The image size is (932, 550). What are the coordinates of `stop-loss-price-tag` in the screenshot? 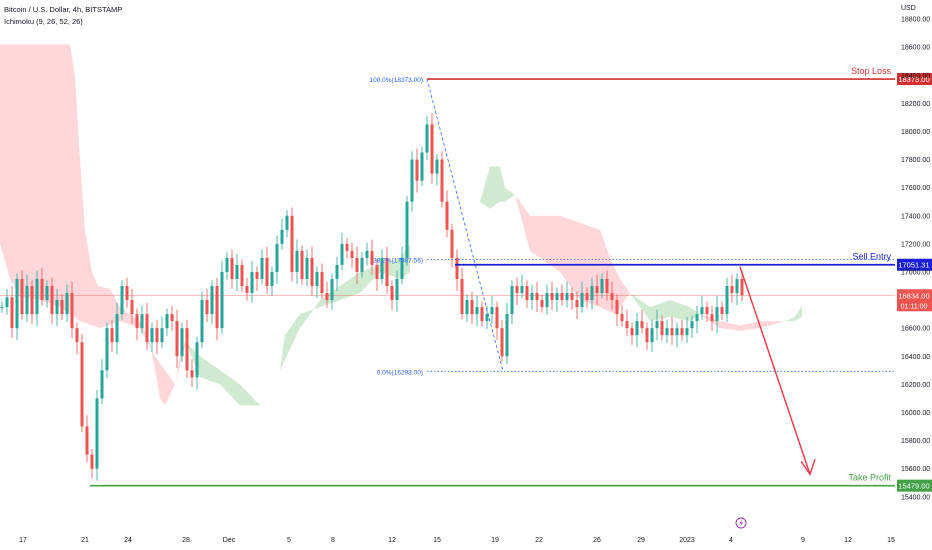 It's located at (914, 79).